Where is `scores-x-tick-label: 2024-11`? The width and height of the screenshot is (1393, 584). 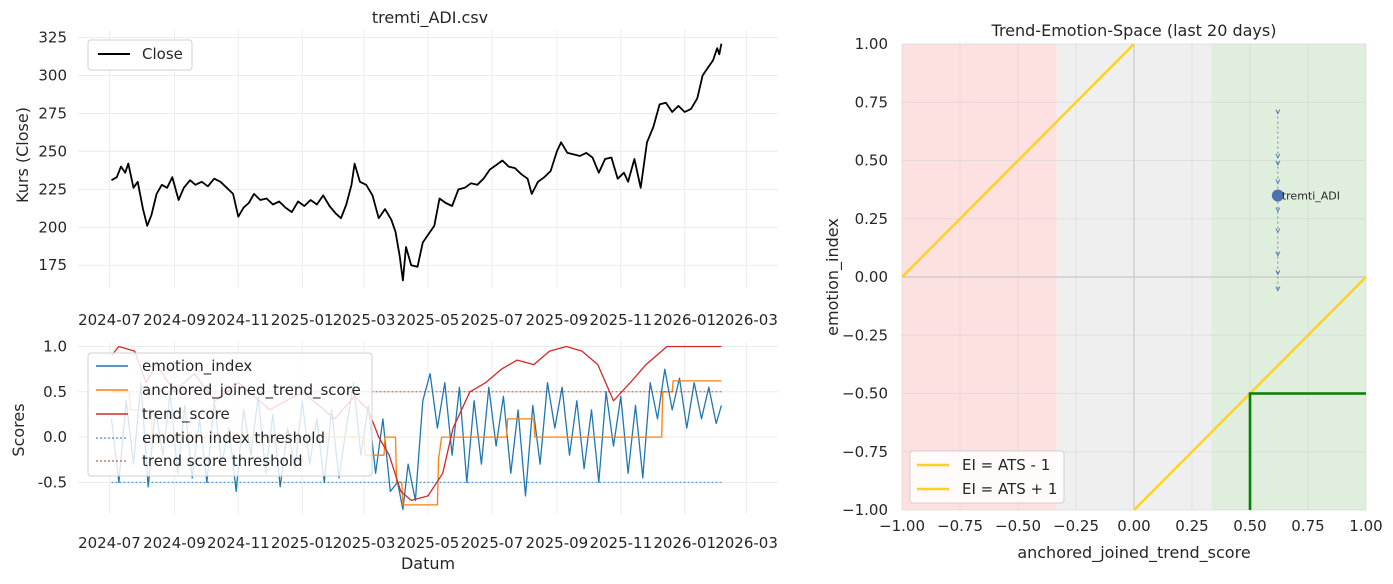 scores-x-tick-label: 2024-11 is located at coordinates (238, 543).